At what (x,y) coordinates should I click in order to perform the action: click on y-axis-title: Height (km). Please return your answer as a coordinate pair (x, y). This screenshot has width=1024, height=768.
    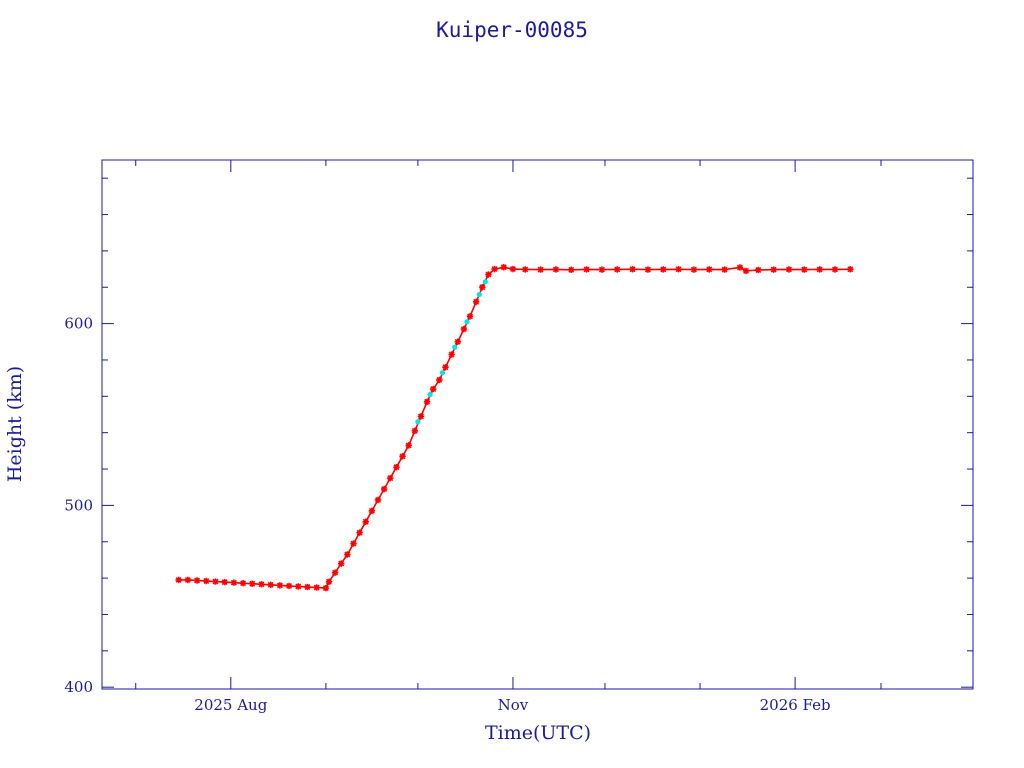
    Looking at the image, I should click on (15, 424).